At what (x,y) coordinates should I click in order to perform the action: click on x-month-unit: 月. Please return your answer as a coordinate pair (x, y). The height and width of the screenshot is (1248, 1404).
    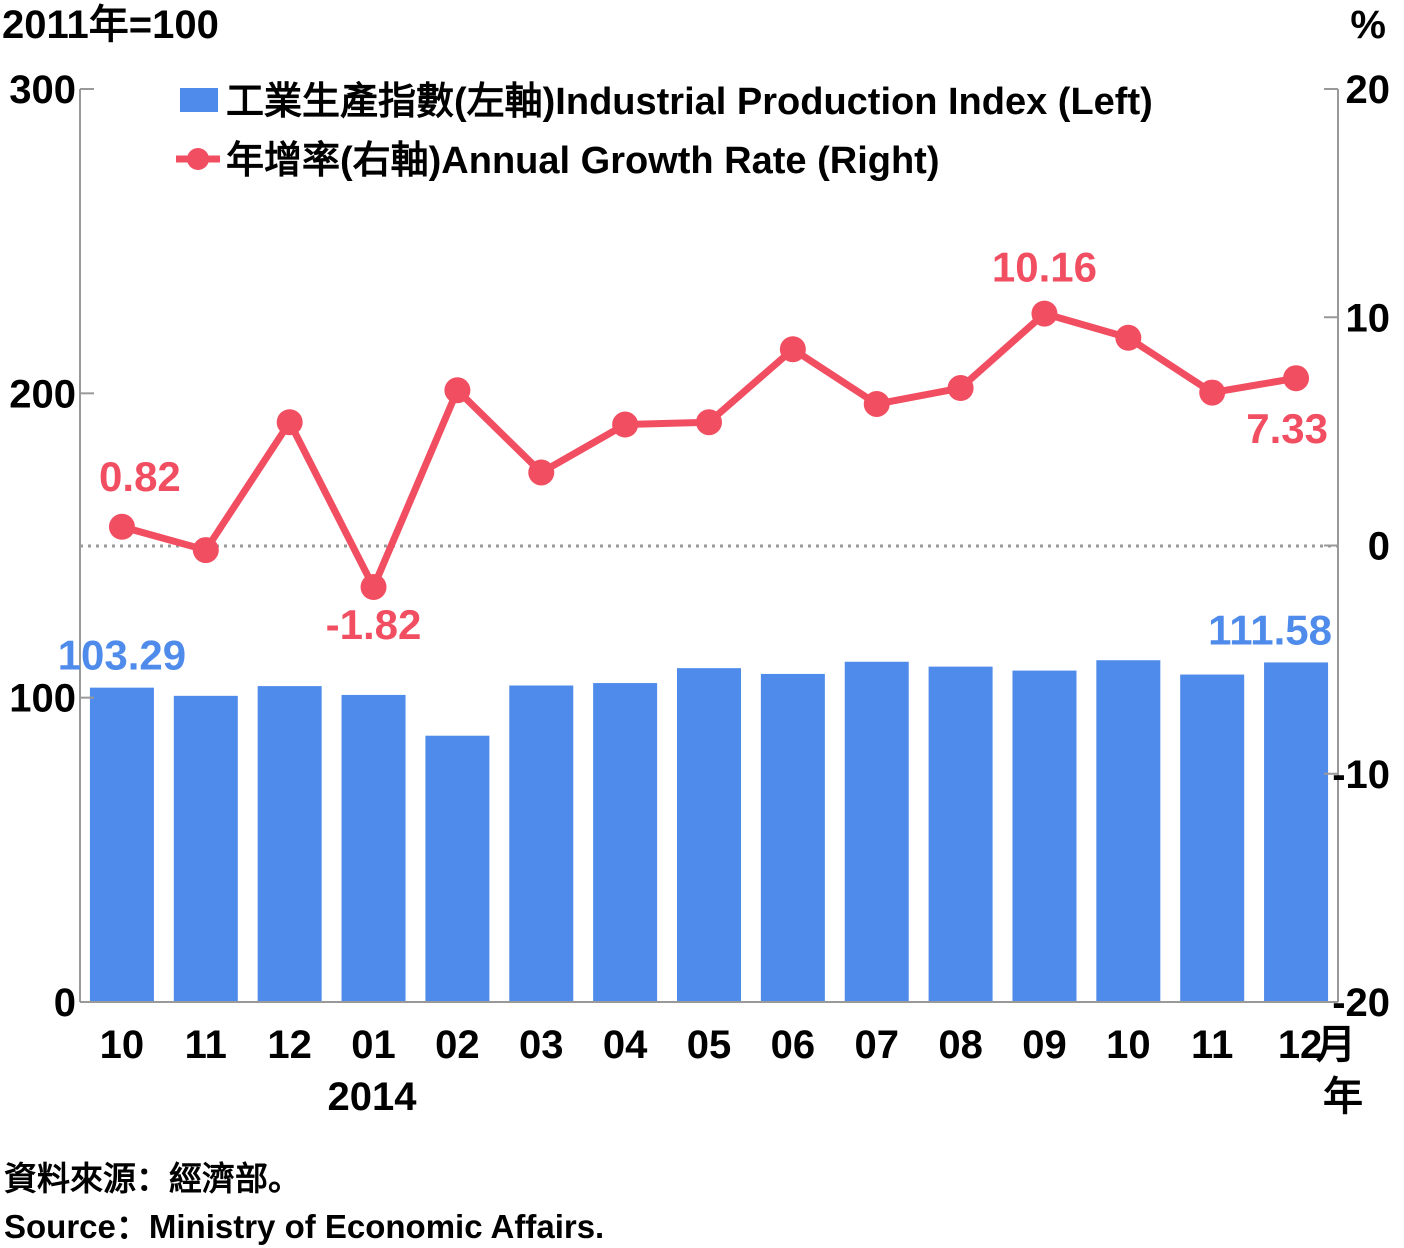
    Looking at the image, I should click on (1336, 1045).